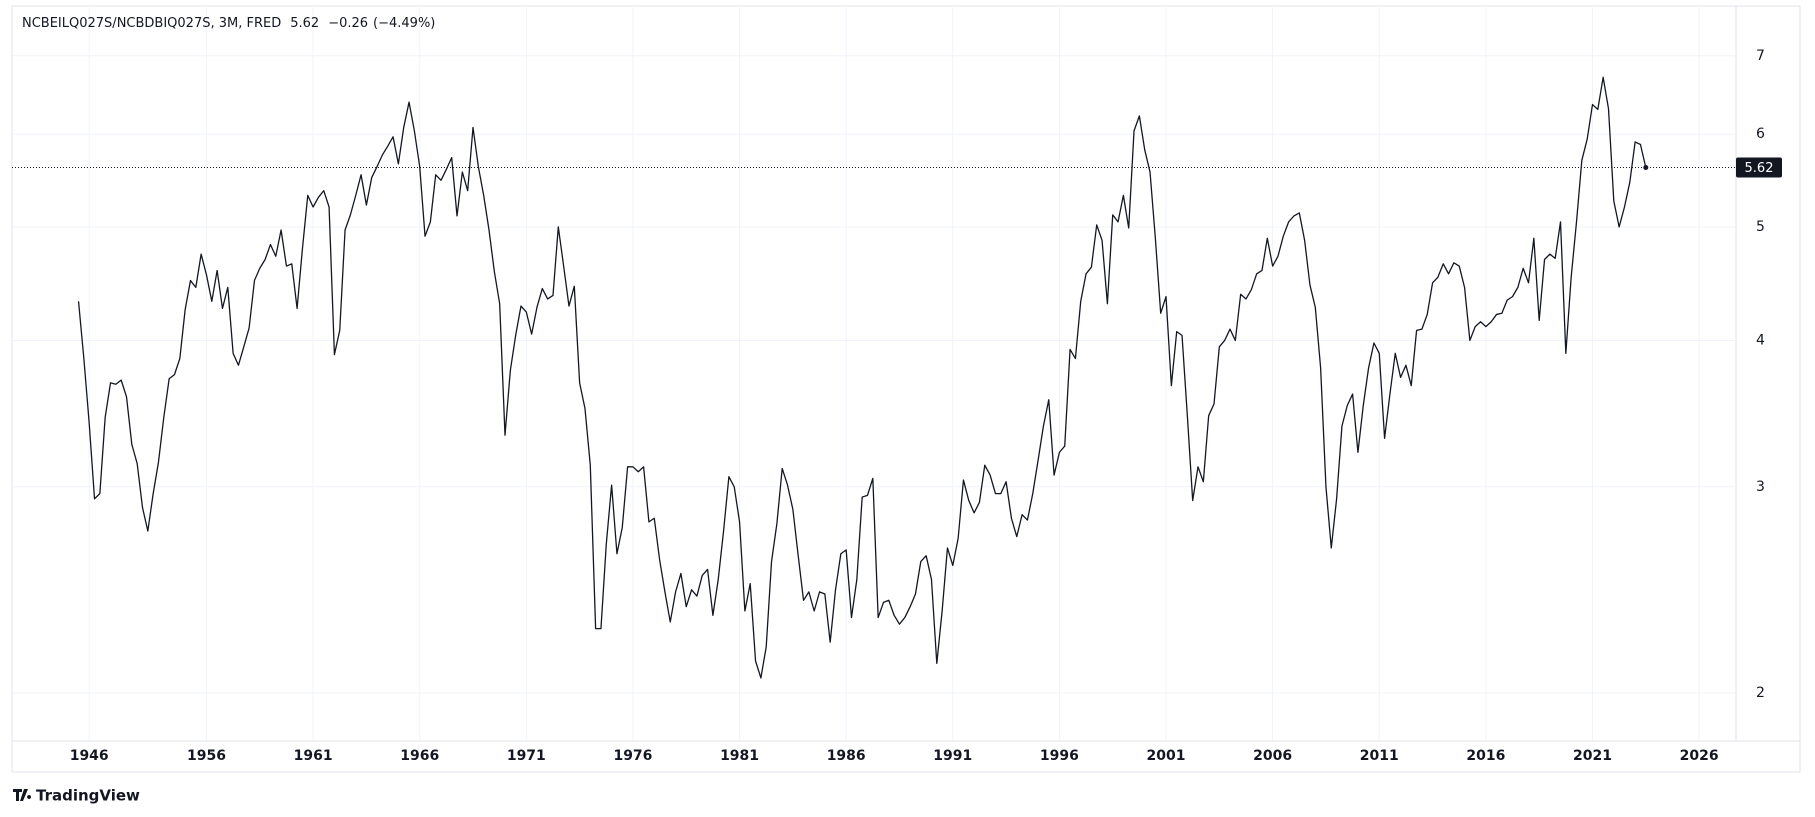 Image resolution: width=1815 pixels, height=817 pixels. What do you see at coordinates (1646, 167) in the screenshot?
I see `last-point` at bounding box center [1646, 167].